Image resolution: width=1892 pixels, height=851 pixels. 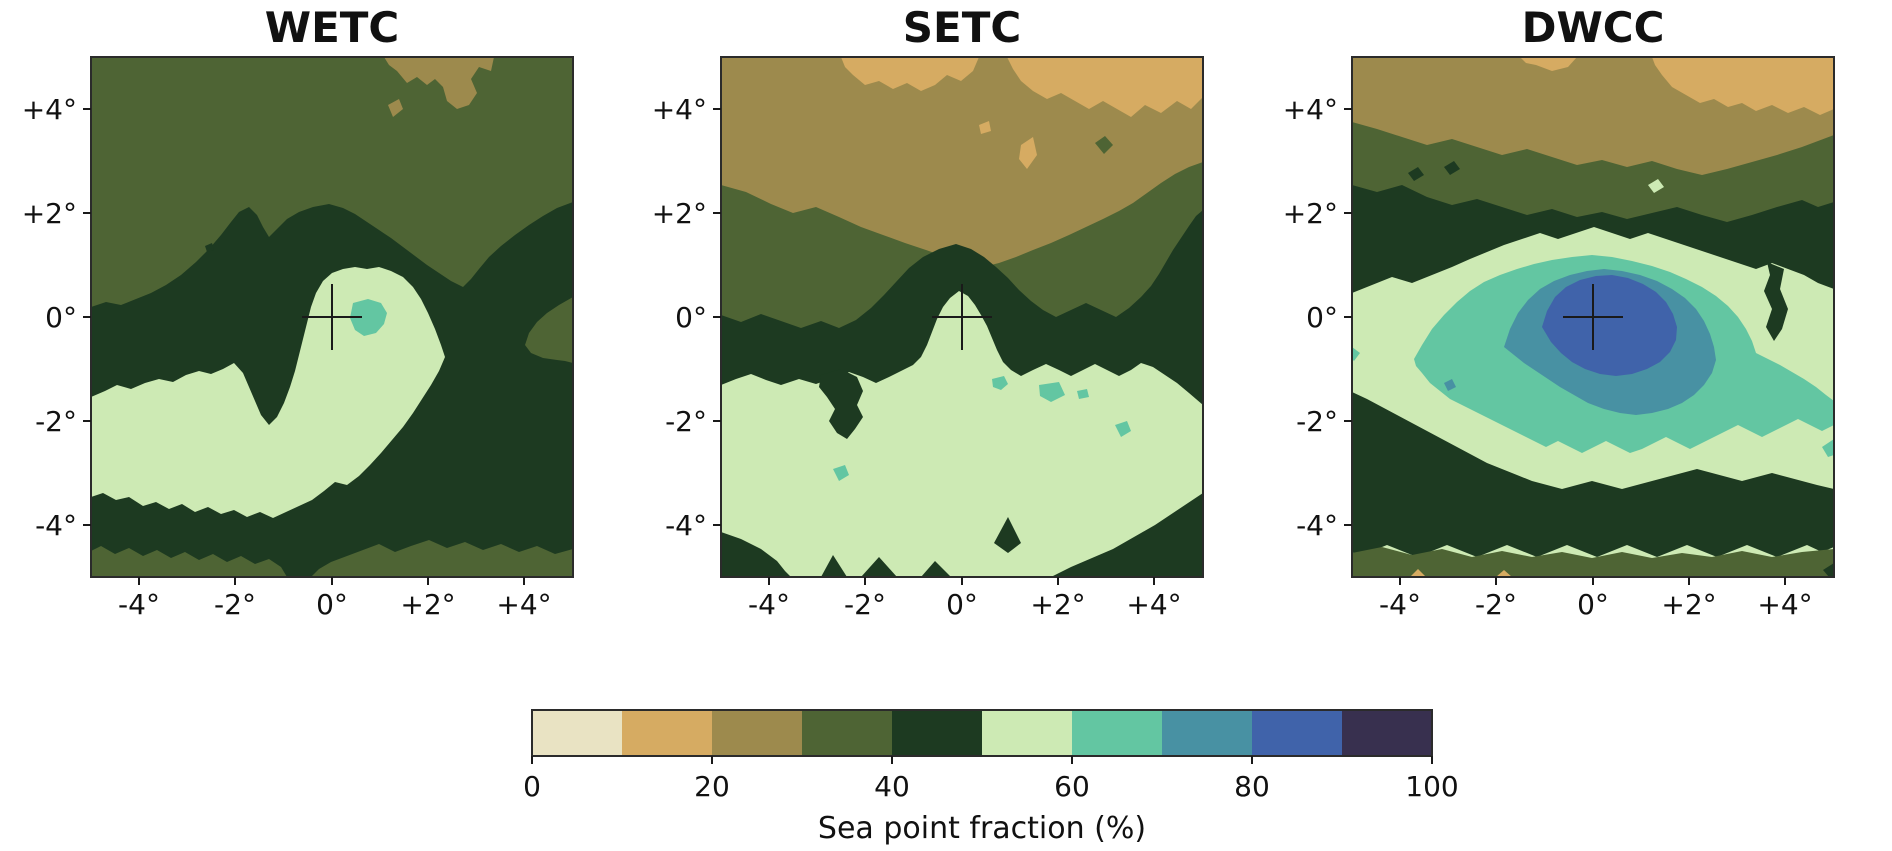 I want to click on colorbar-border, so click(x=982, y=733).